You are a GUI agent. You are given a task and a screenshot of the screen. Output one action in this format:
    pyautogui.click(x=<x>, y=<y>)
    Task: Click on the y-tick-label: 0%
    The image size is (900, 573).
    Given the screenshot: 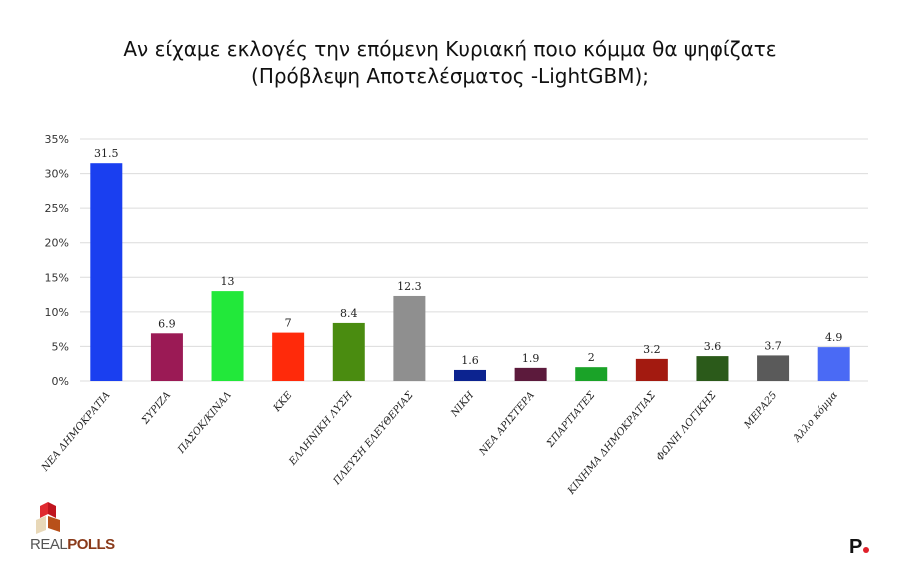 What is the action you would take?
    pyautogui.click(x=60, y=381)
    